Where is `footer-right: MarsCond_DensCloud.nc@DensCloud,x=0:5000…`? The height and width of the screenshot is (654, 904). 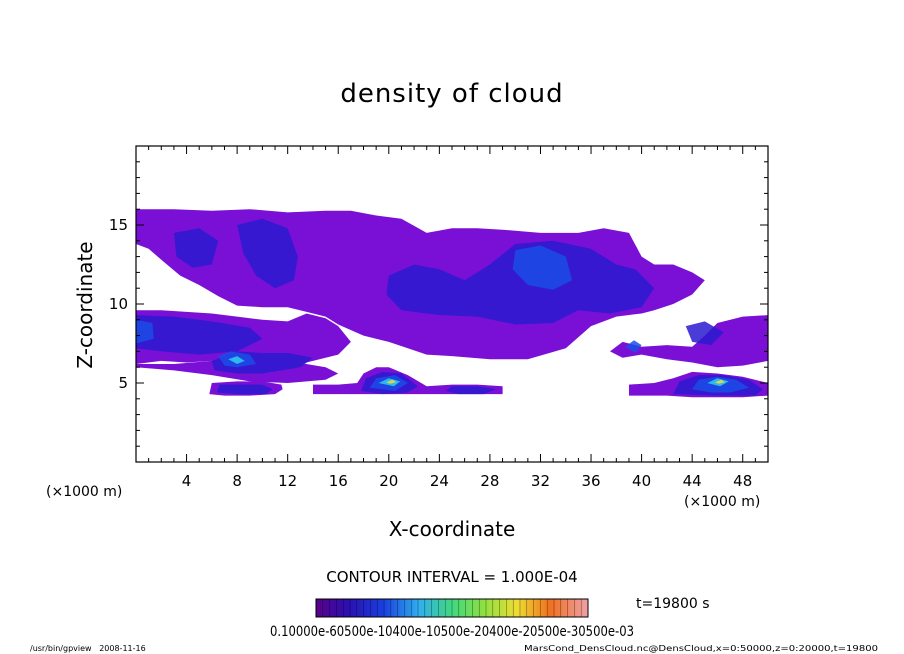
footer-right: MarsCond_DensCloud.nc@DensCloud,x=0:5000… is located at coordinates (701, 648).